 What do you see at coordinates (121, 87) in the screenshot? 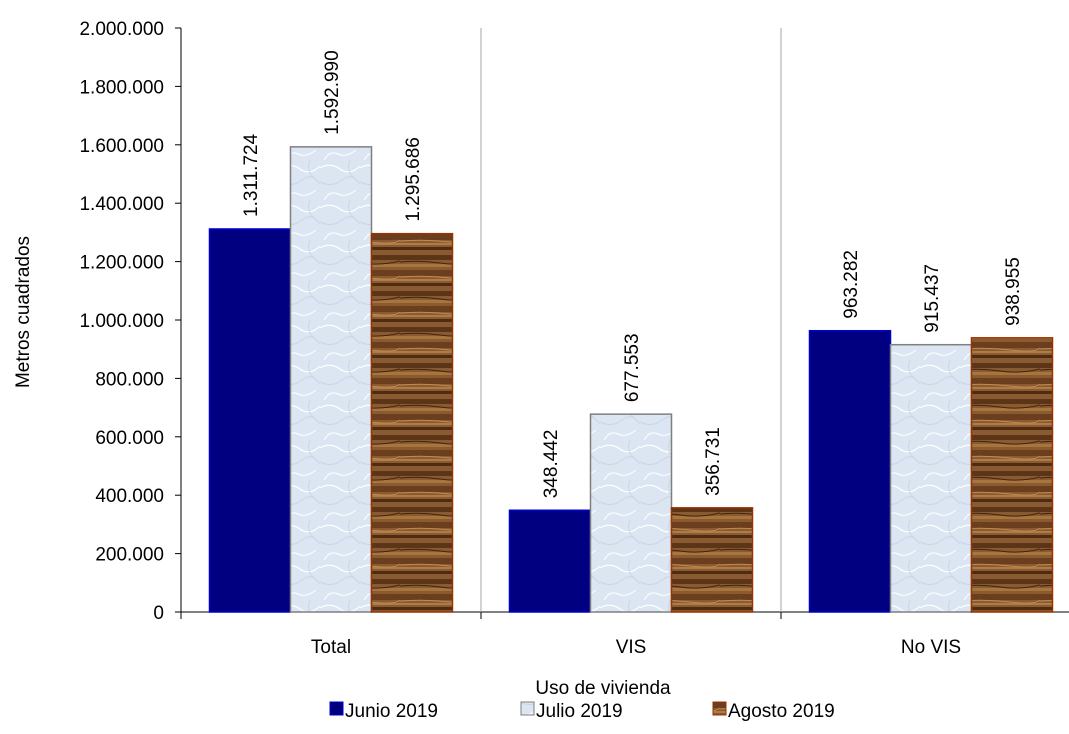
I see `y-tick-label: 1.800.000` at bounding box center [121, 87].